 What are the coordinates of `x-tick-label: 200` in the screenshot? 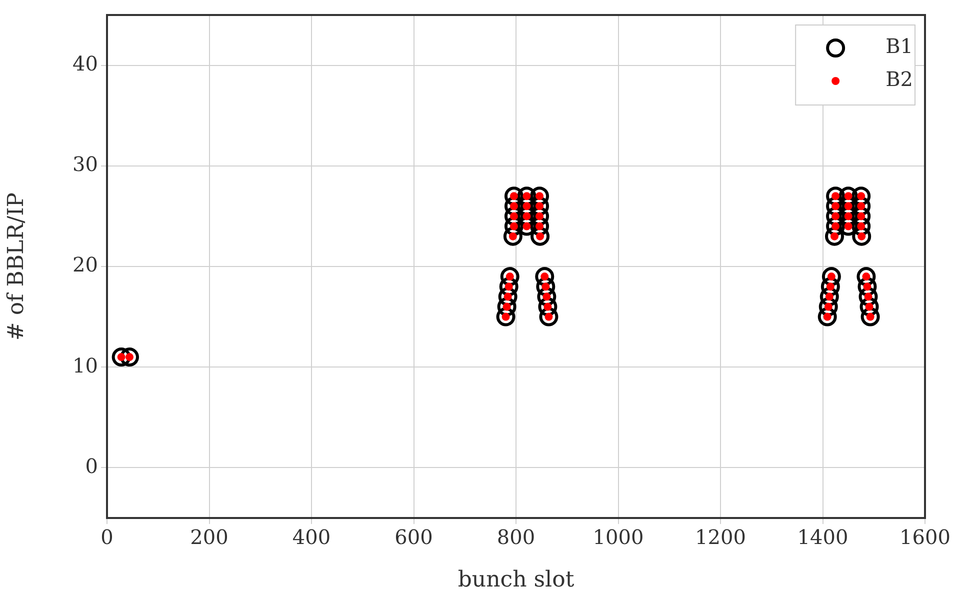 It's located at (209, 537).